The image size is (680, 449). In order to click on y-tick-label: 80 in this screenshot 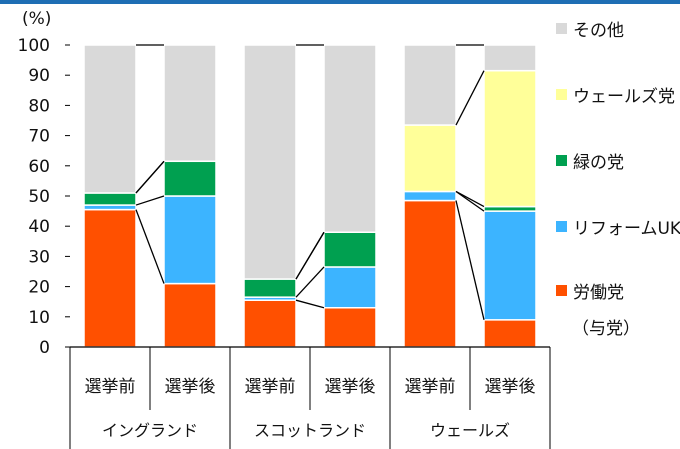, I will do `click(39, 106)`.